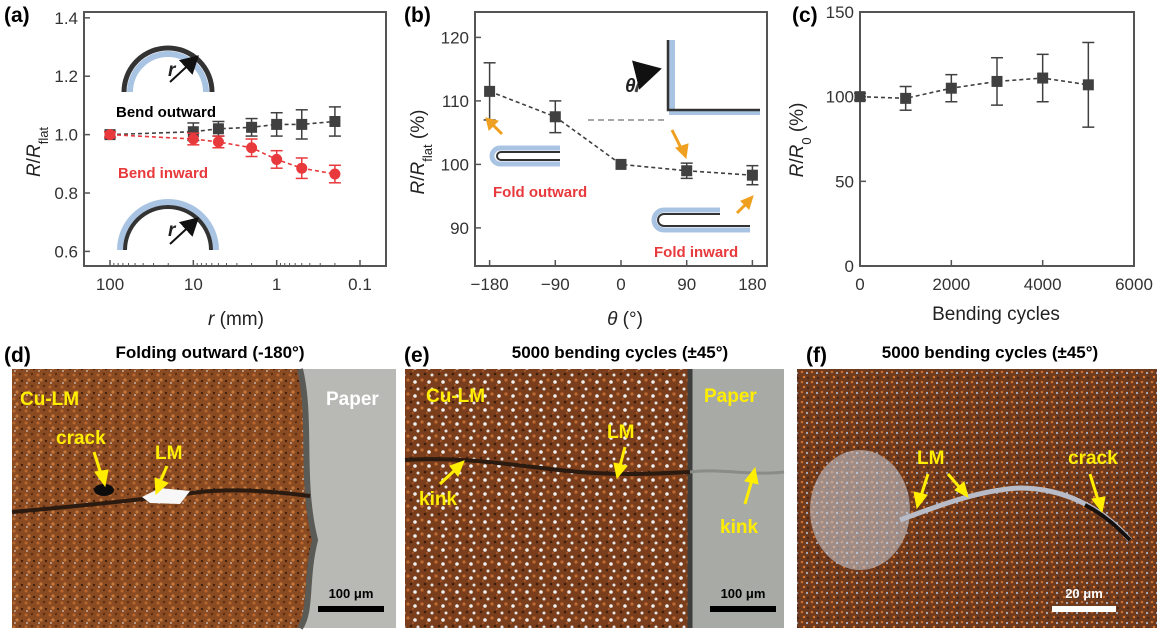 The width and height of the screenshot is (1160, 637). Describe the element at coordinates (990, 352) in the screenshot. I see `photo-title-f: 5000 bending cycles (±45°)` at that location.